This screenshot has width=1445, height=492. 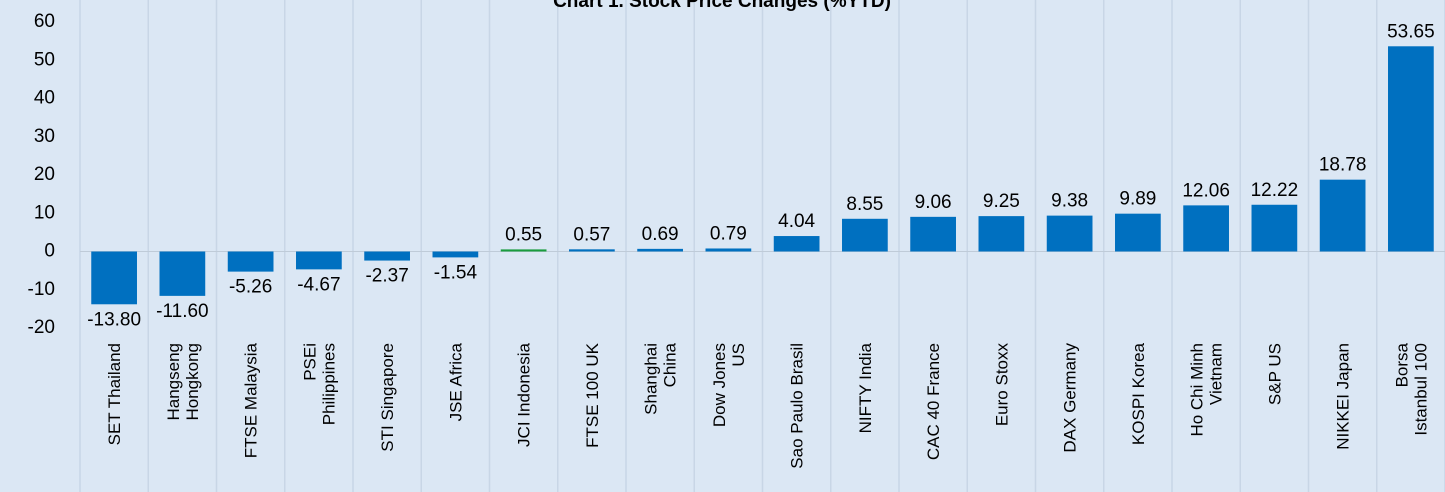 I want to click on category-label-line: Dow Jones, so click(x=719, y=385).